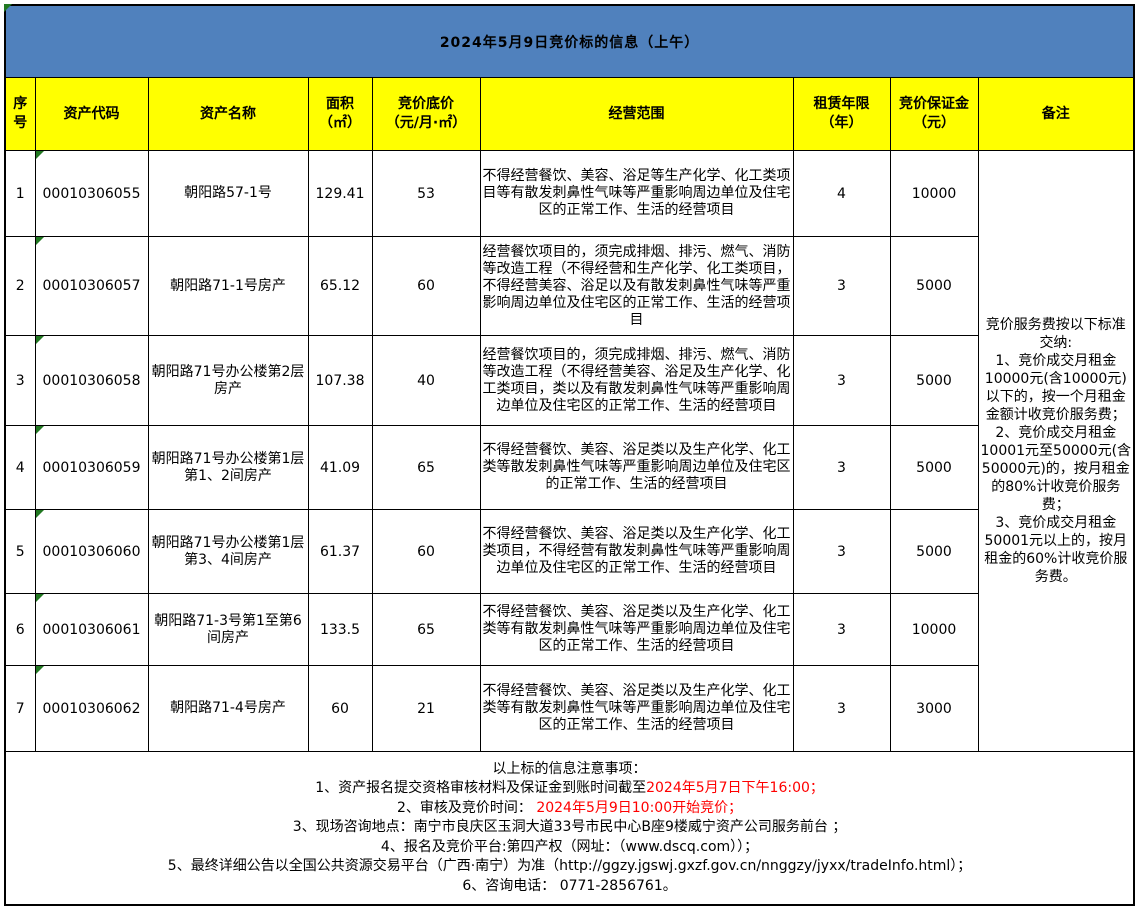  I want to click on cell-lease-term: 4, so click(841, 193).